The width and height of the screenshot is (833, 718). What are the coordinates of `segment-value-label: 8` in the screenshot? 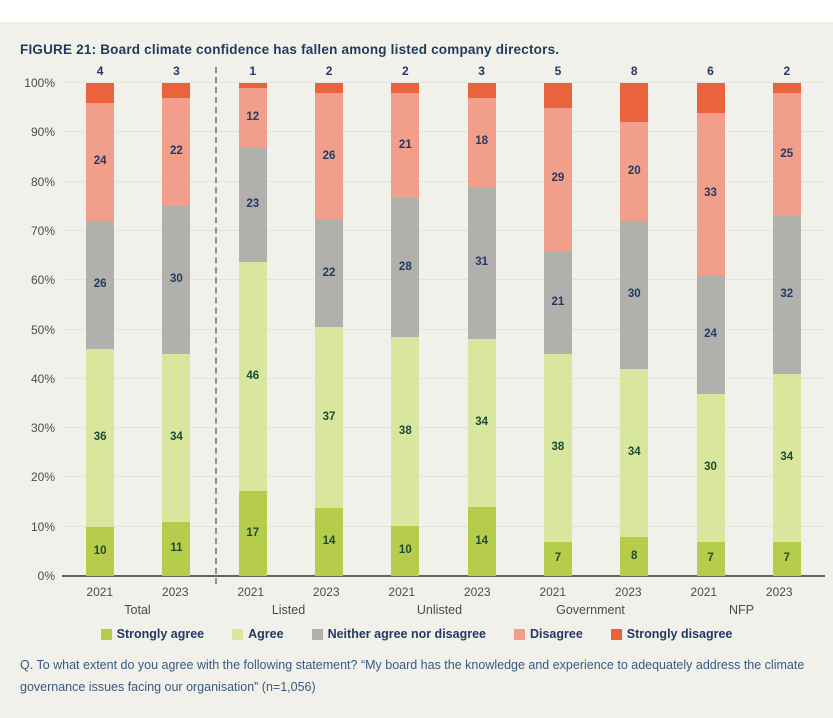 It's located at (634, 555).